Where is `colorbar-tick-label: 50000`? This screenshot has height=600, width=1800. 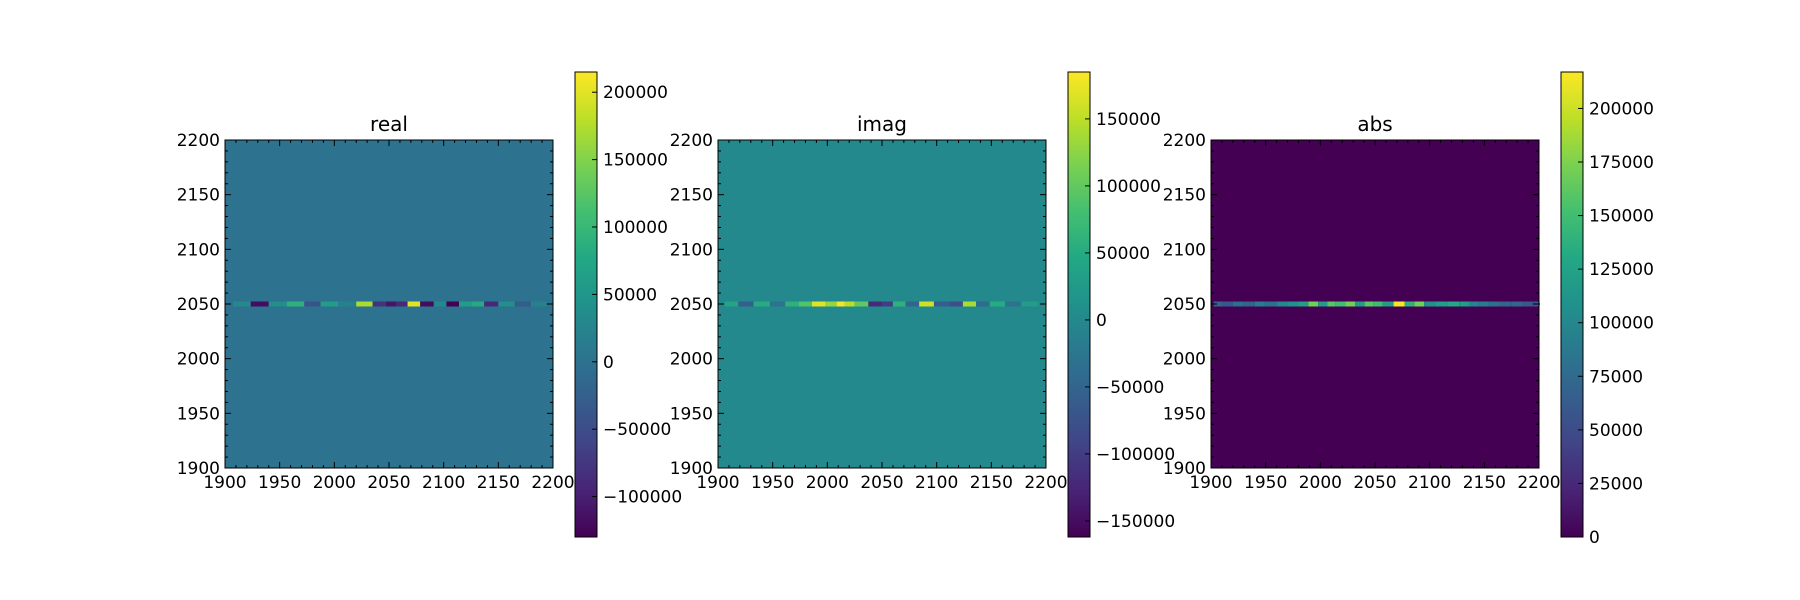 colorbar-tick-label: 50000 is located at coordinates (1616, 431).